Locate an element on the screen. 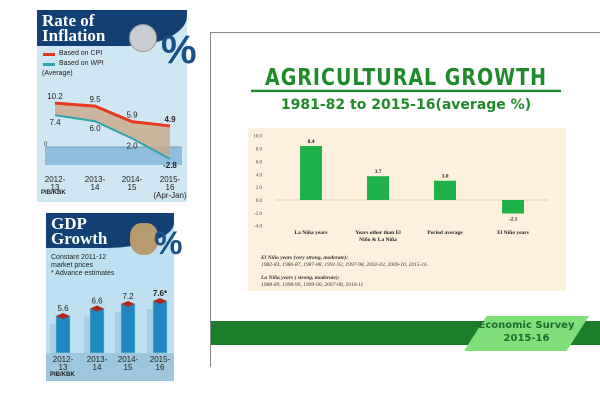  coin-balloon-icon is located at coordinates (143, 38).